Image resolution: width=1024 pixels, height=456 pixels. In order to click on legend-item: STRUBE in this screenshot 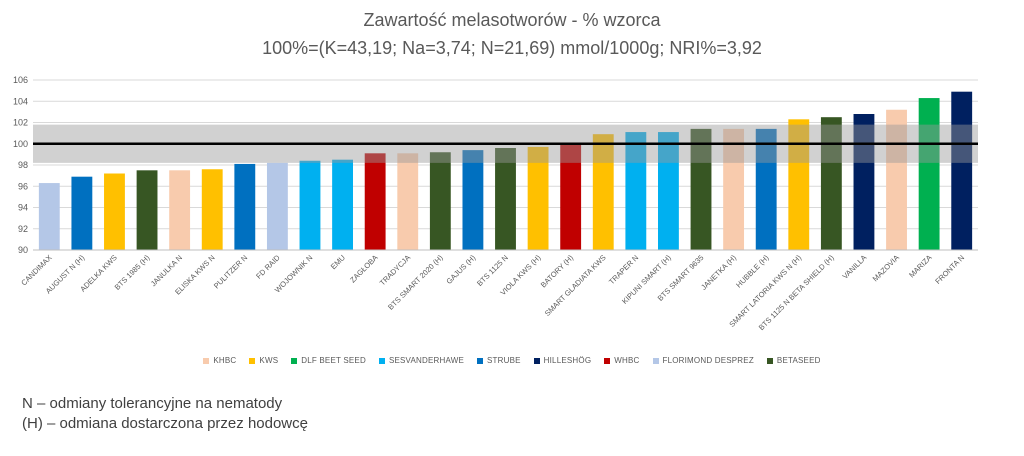, I will do `click(499, 360)`.